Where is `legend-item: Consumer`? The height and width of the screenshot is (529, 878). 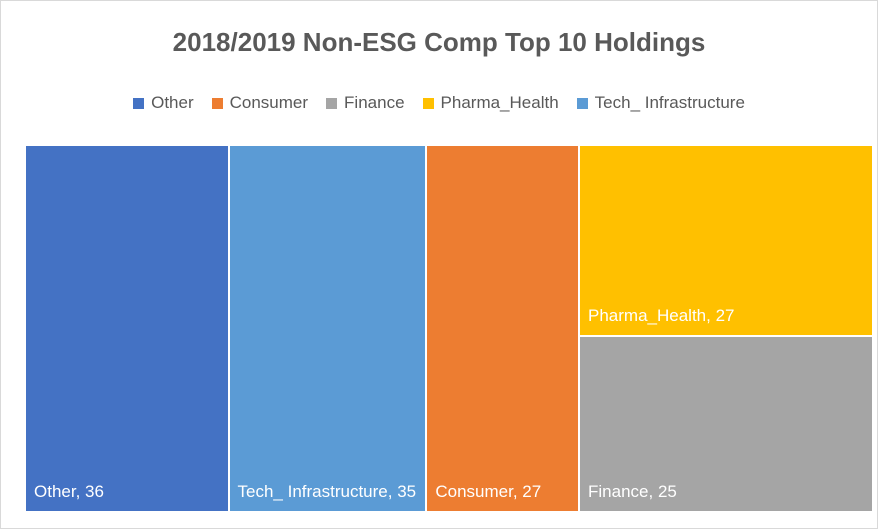
legend-item: Consumer is located at coordinates (260, 103).